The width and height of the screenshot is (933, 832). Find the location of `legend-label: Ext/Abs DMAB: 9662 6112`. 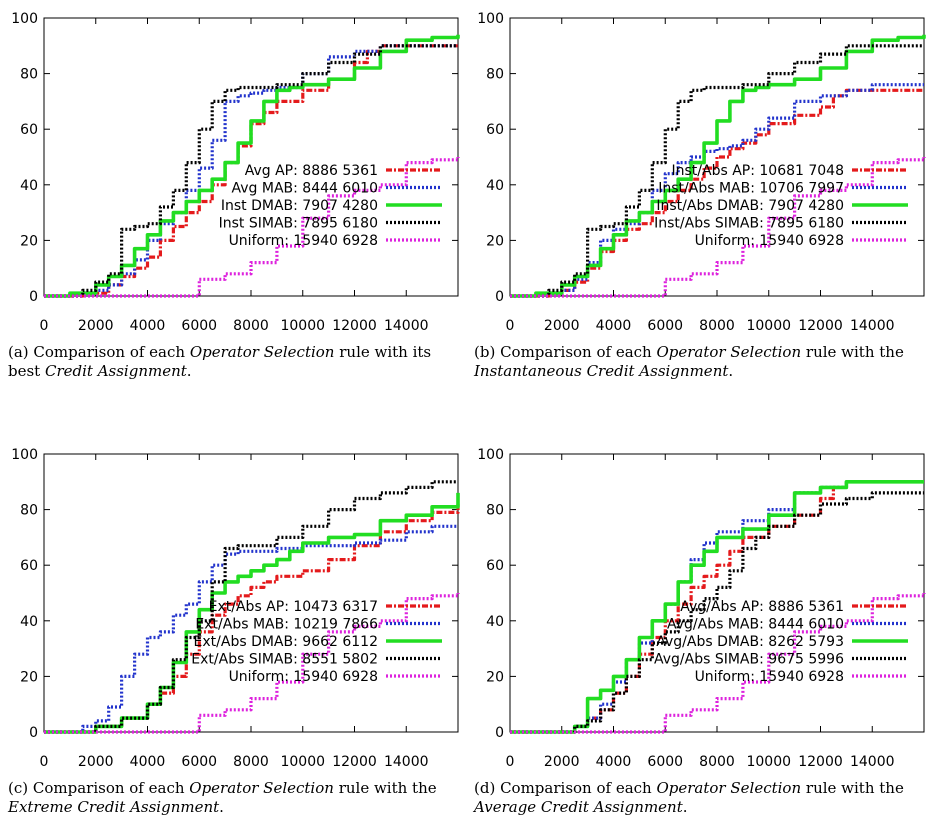

legend-label: Ext/Abs DMAB: 9662 6112 is located at coordinates (286, 642).